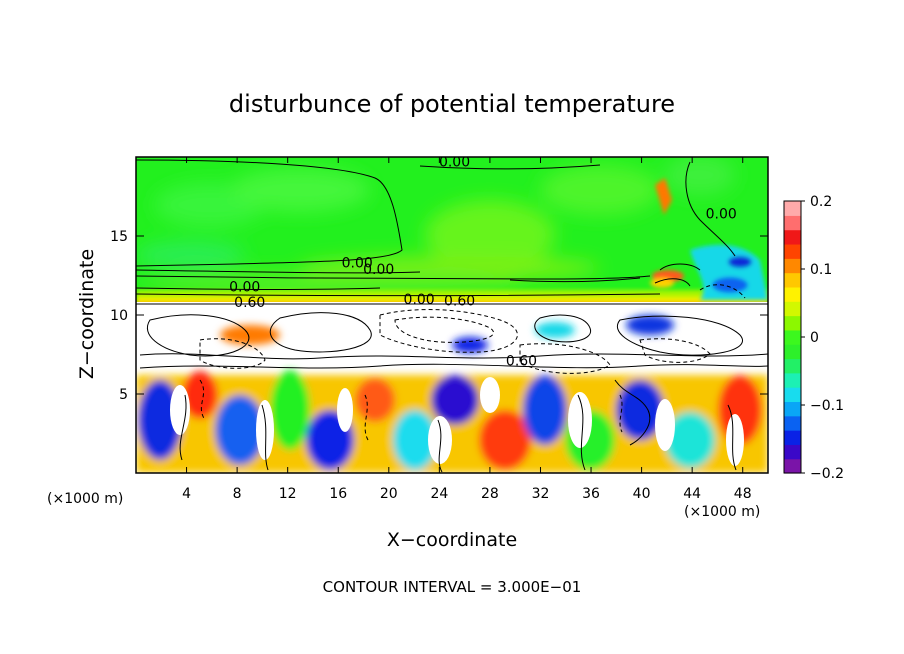  I want to click on colorbar-swatches, so click(792, 337).